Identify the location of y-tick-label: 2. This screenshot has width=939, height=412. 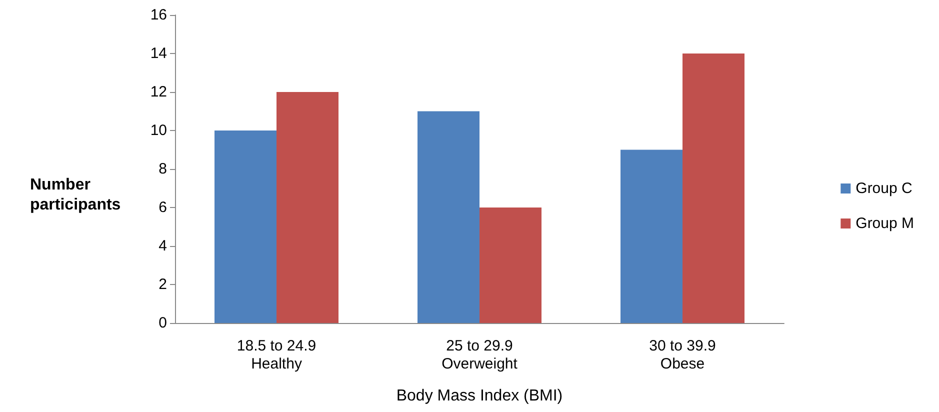
(162, 284).